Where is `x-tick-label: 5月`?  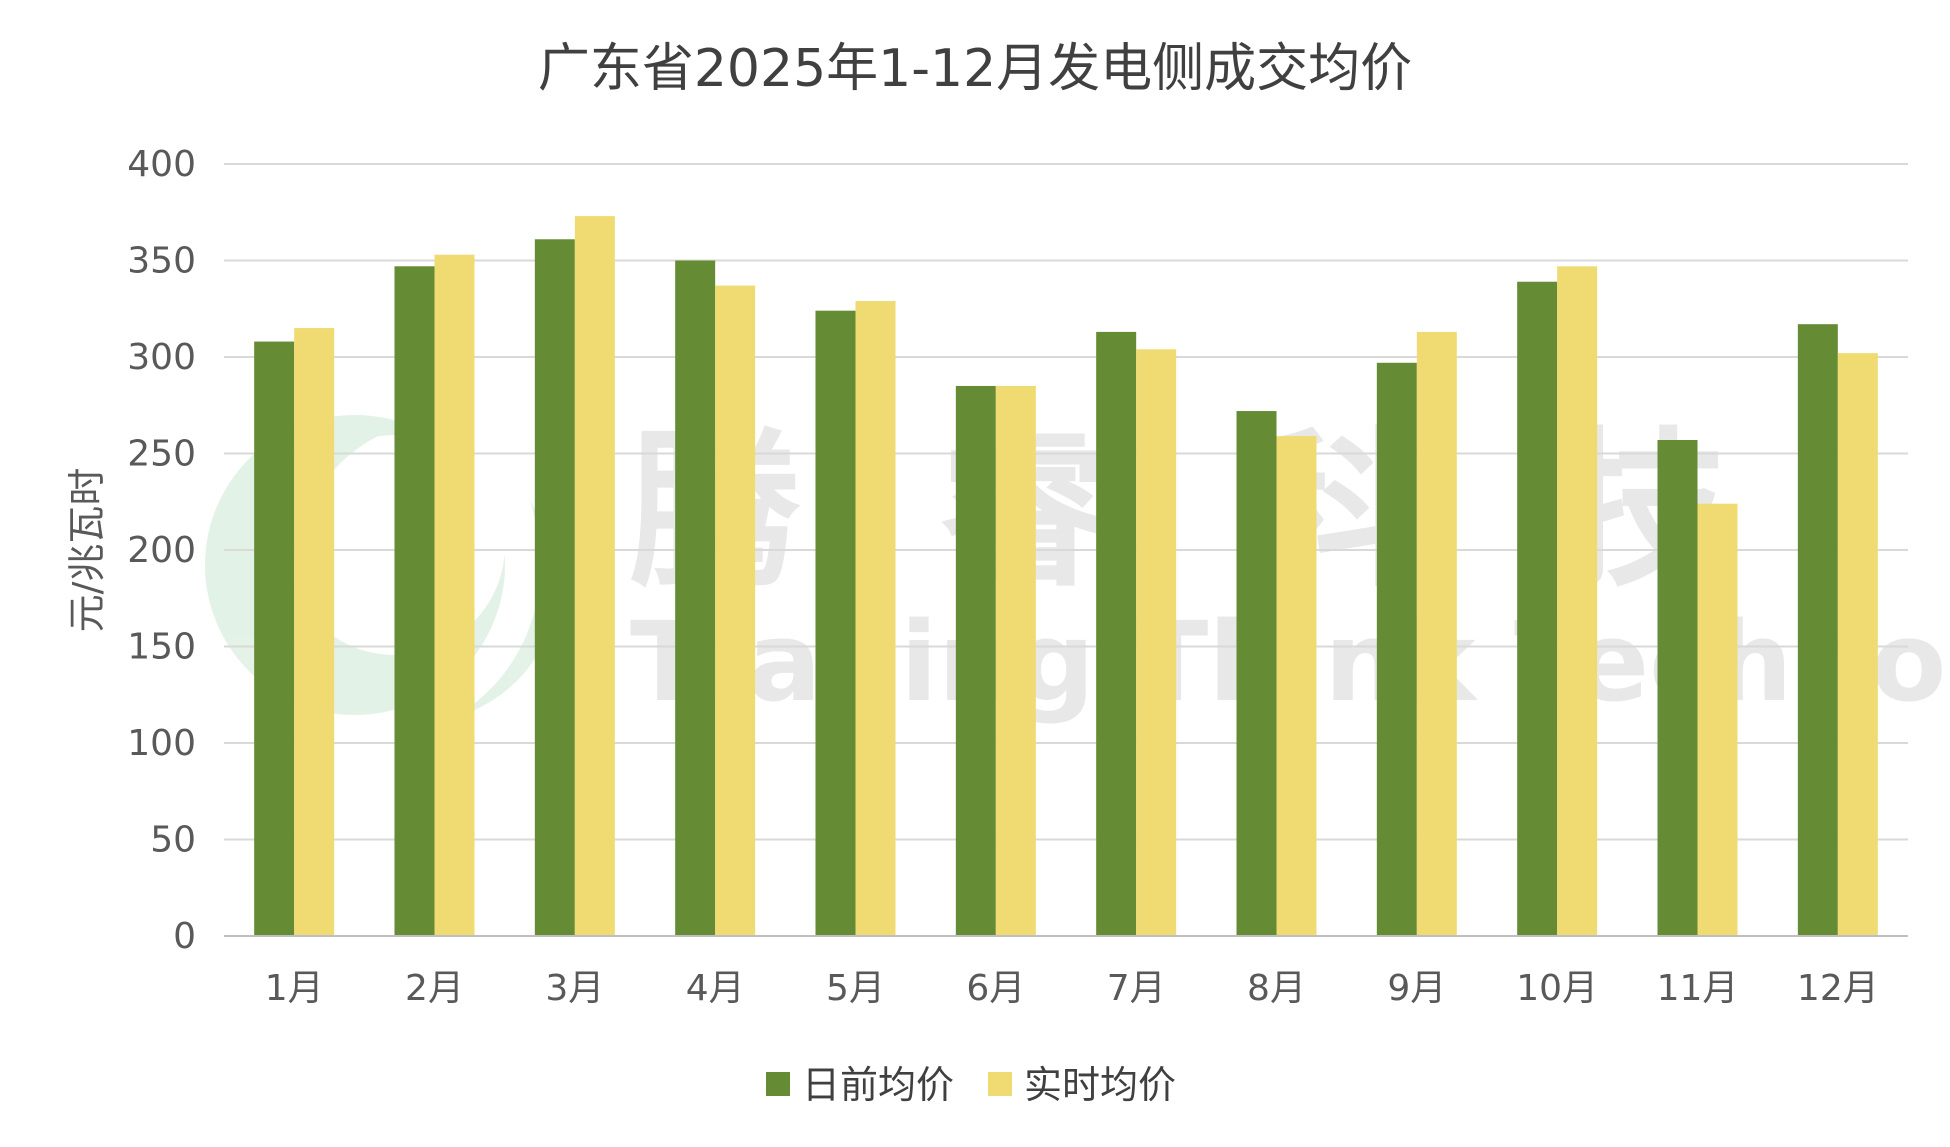
x-tick-label: 5月 is located at coordinates (855, 988).